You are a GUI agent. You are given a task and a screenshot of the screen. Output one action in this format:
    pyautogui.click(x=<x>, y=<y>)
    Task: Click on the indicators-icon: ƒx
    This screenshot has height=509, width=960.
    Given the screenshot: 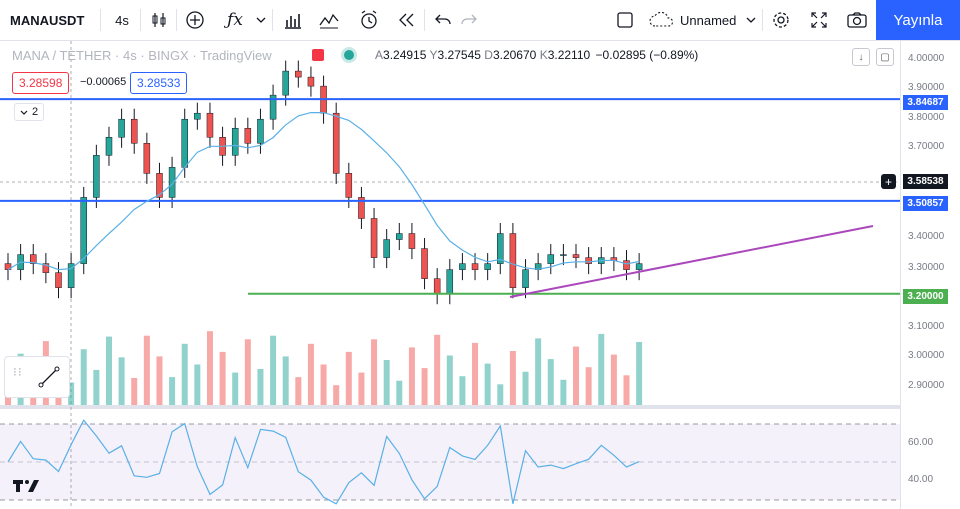 What is the action you would take?
    pyautogui.click(x=235, y=20)
    